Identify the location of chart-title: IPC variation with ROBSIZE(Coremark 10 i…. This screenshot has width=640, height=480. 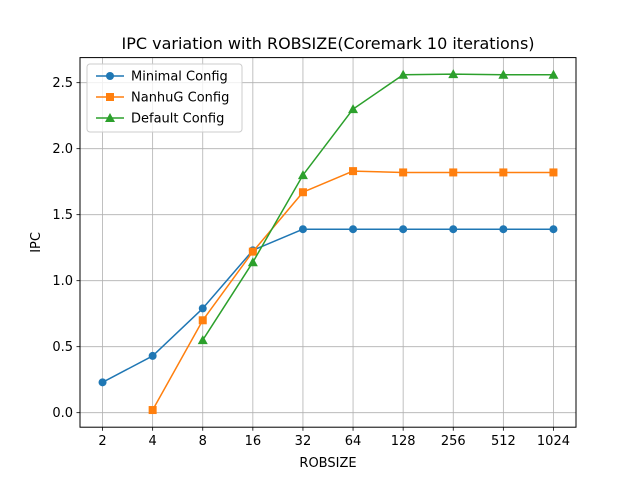
(327, 43).